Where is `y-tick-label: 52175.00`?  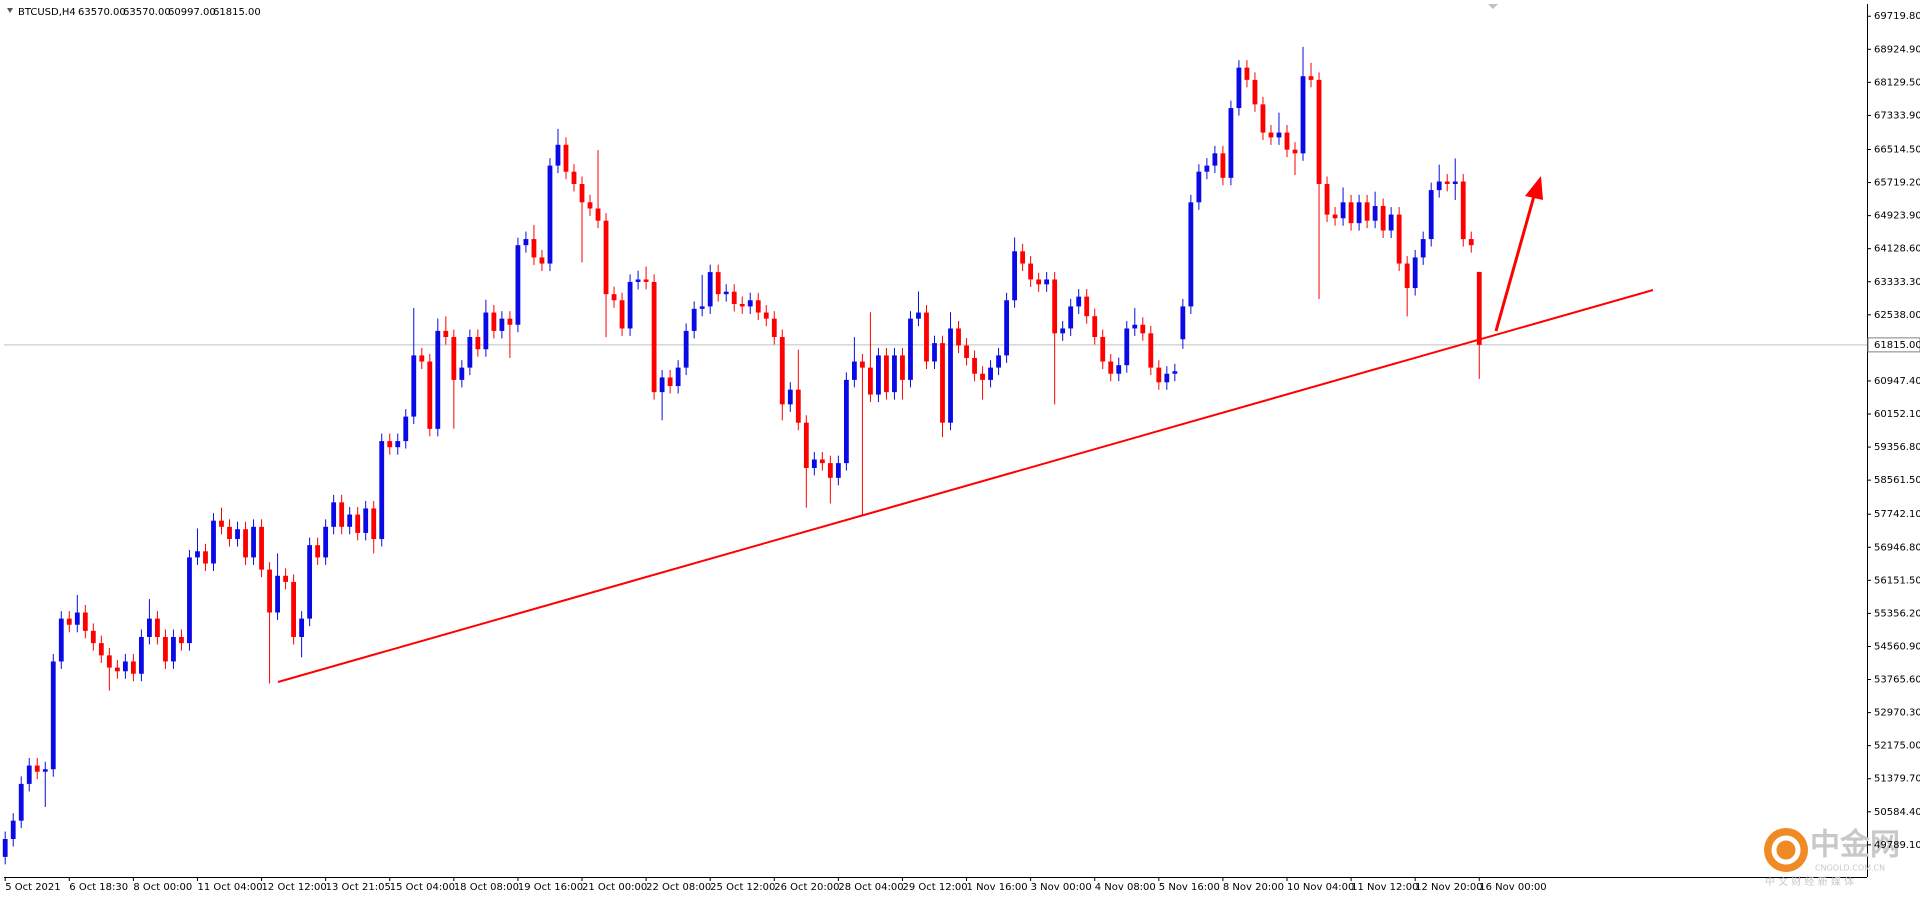
y-tick-label: 52175.00 is located at coordinates (1897, 746).